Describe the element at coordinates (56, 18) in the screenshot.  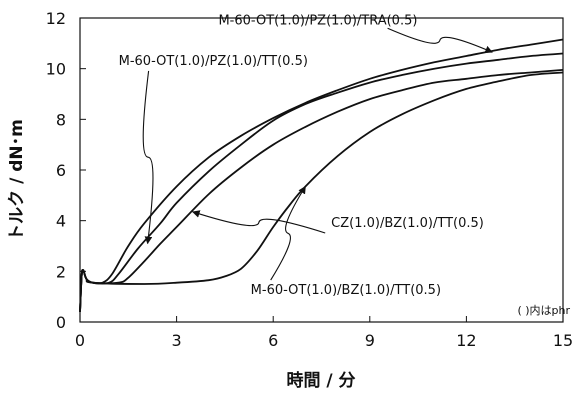
I see `y-tick-label: 12` at that location.